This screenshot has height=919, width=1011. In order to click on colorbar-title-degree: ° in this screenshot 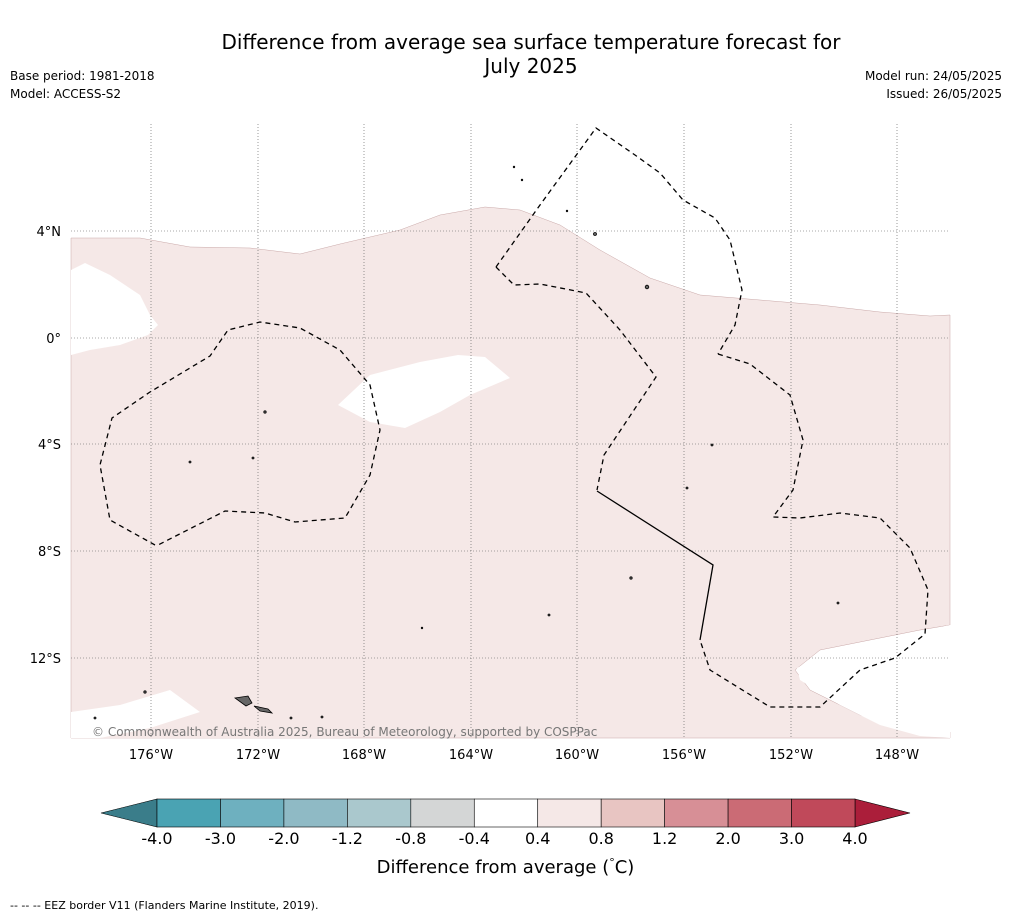, I will do `click(612, 862)`.